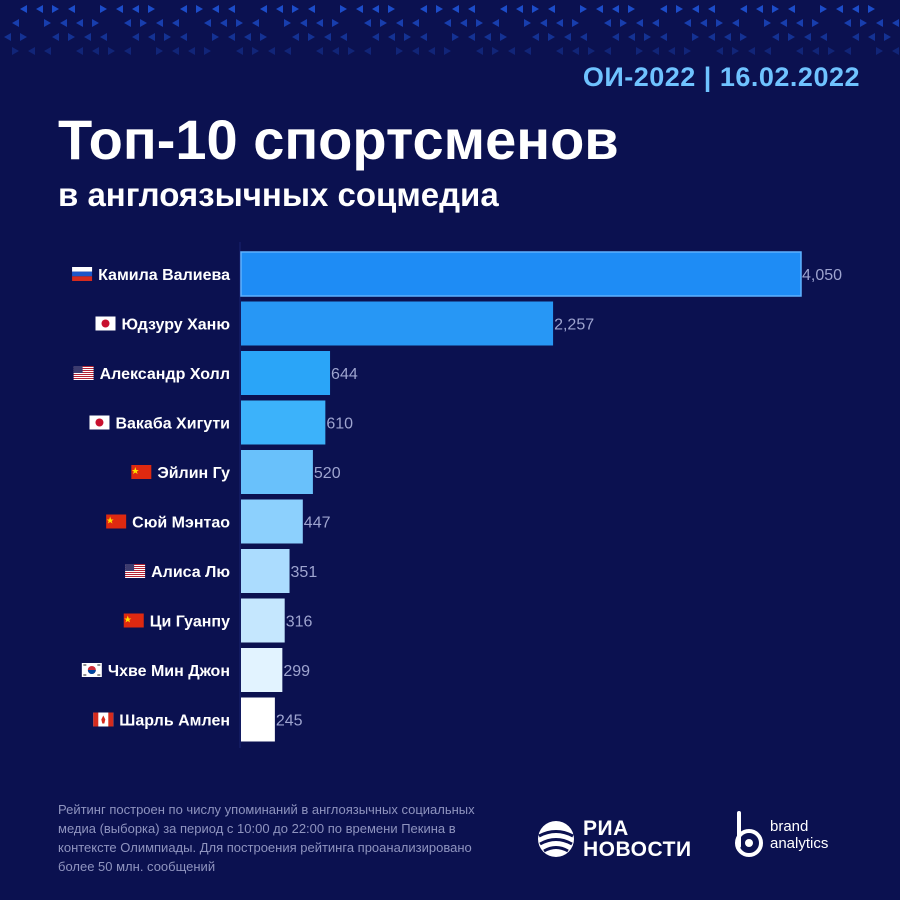  Describe the element at coordinates (164, 275) in the screenshot. I see `category-label: Камила Валиева` at that location.